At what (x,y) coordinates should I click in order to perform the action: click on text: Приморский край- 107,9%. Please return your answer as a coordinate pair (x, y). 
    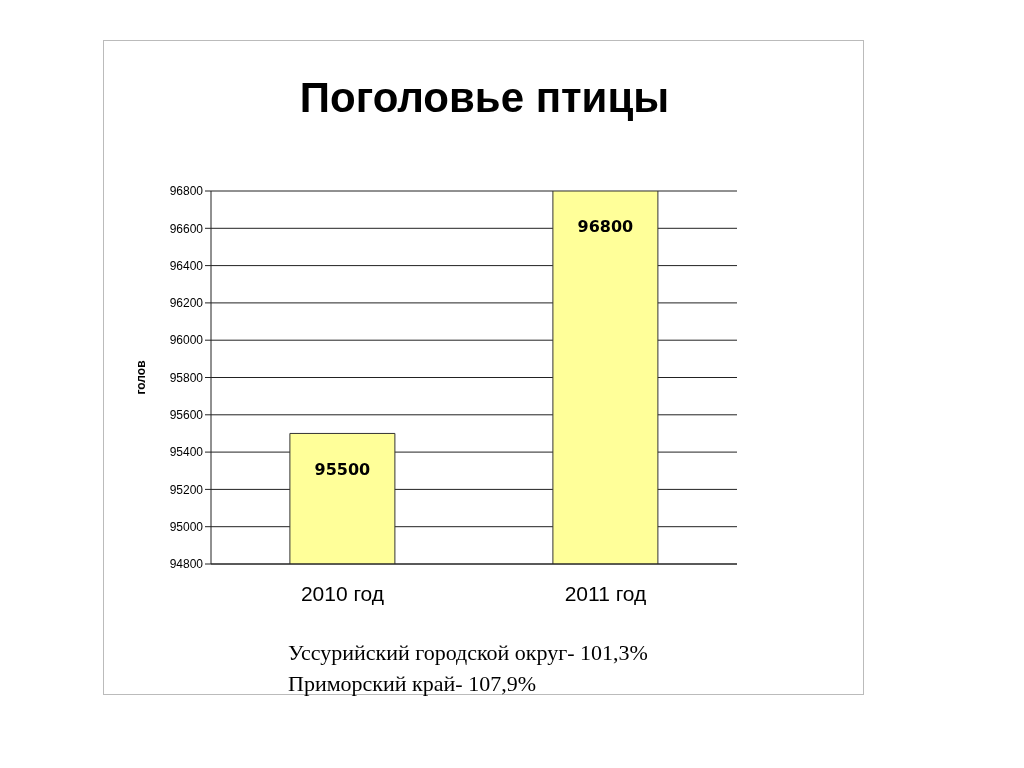
    Looking at the image, I should click on (412, 684).